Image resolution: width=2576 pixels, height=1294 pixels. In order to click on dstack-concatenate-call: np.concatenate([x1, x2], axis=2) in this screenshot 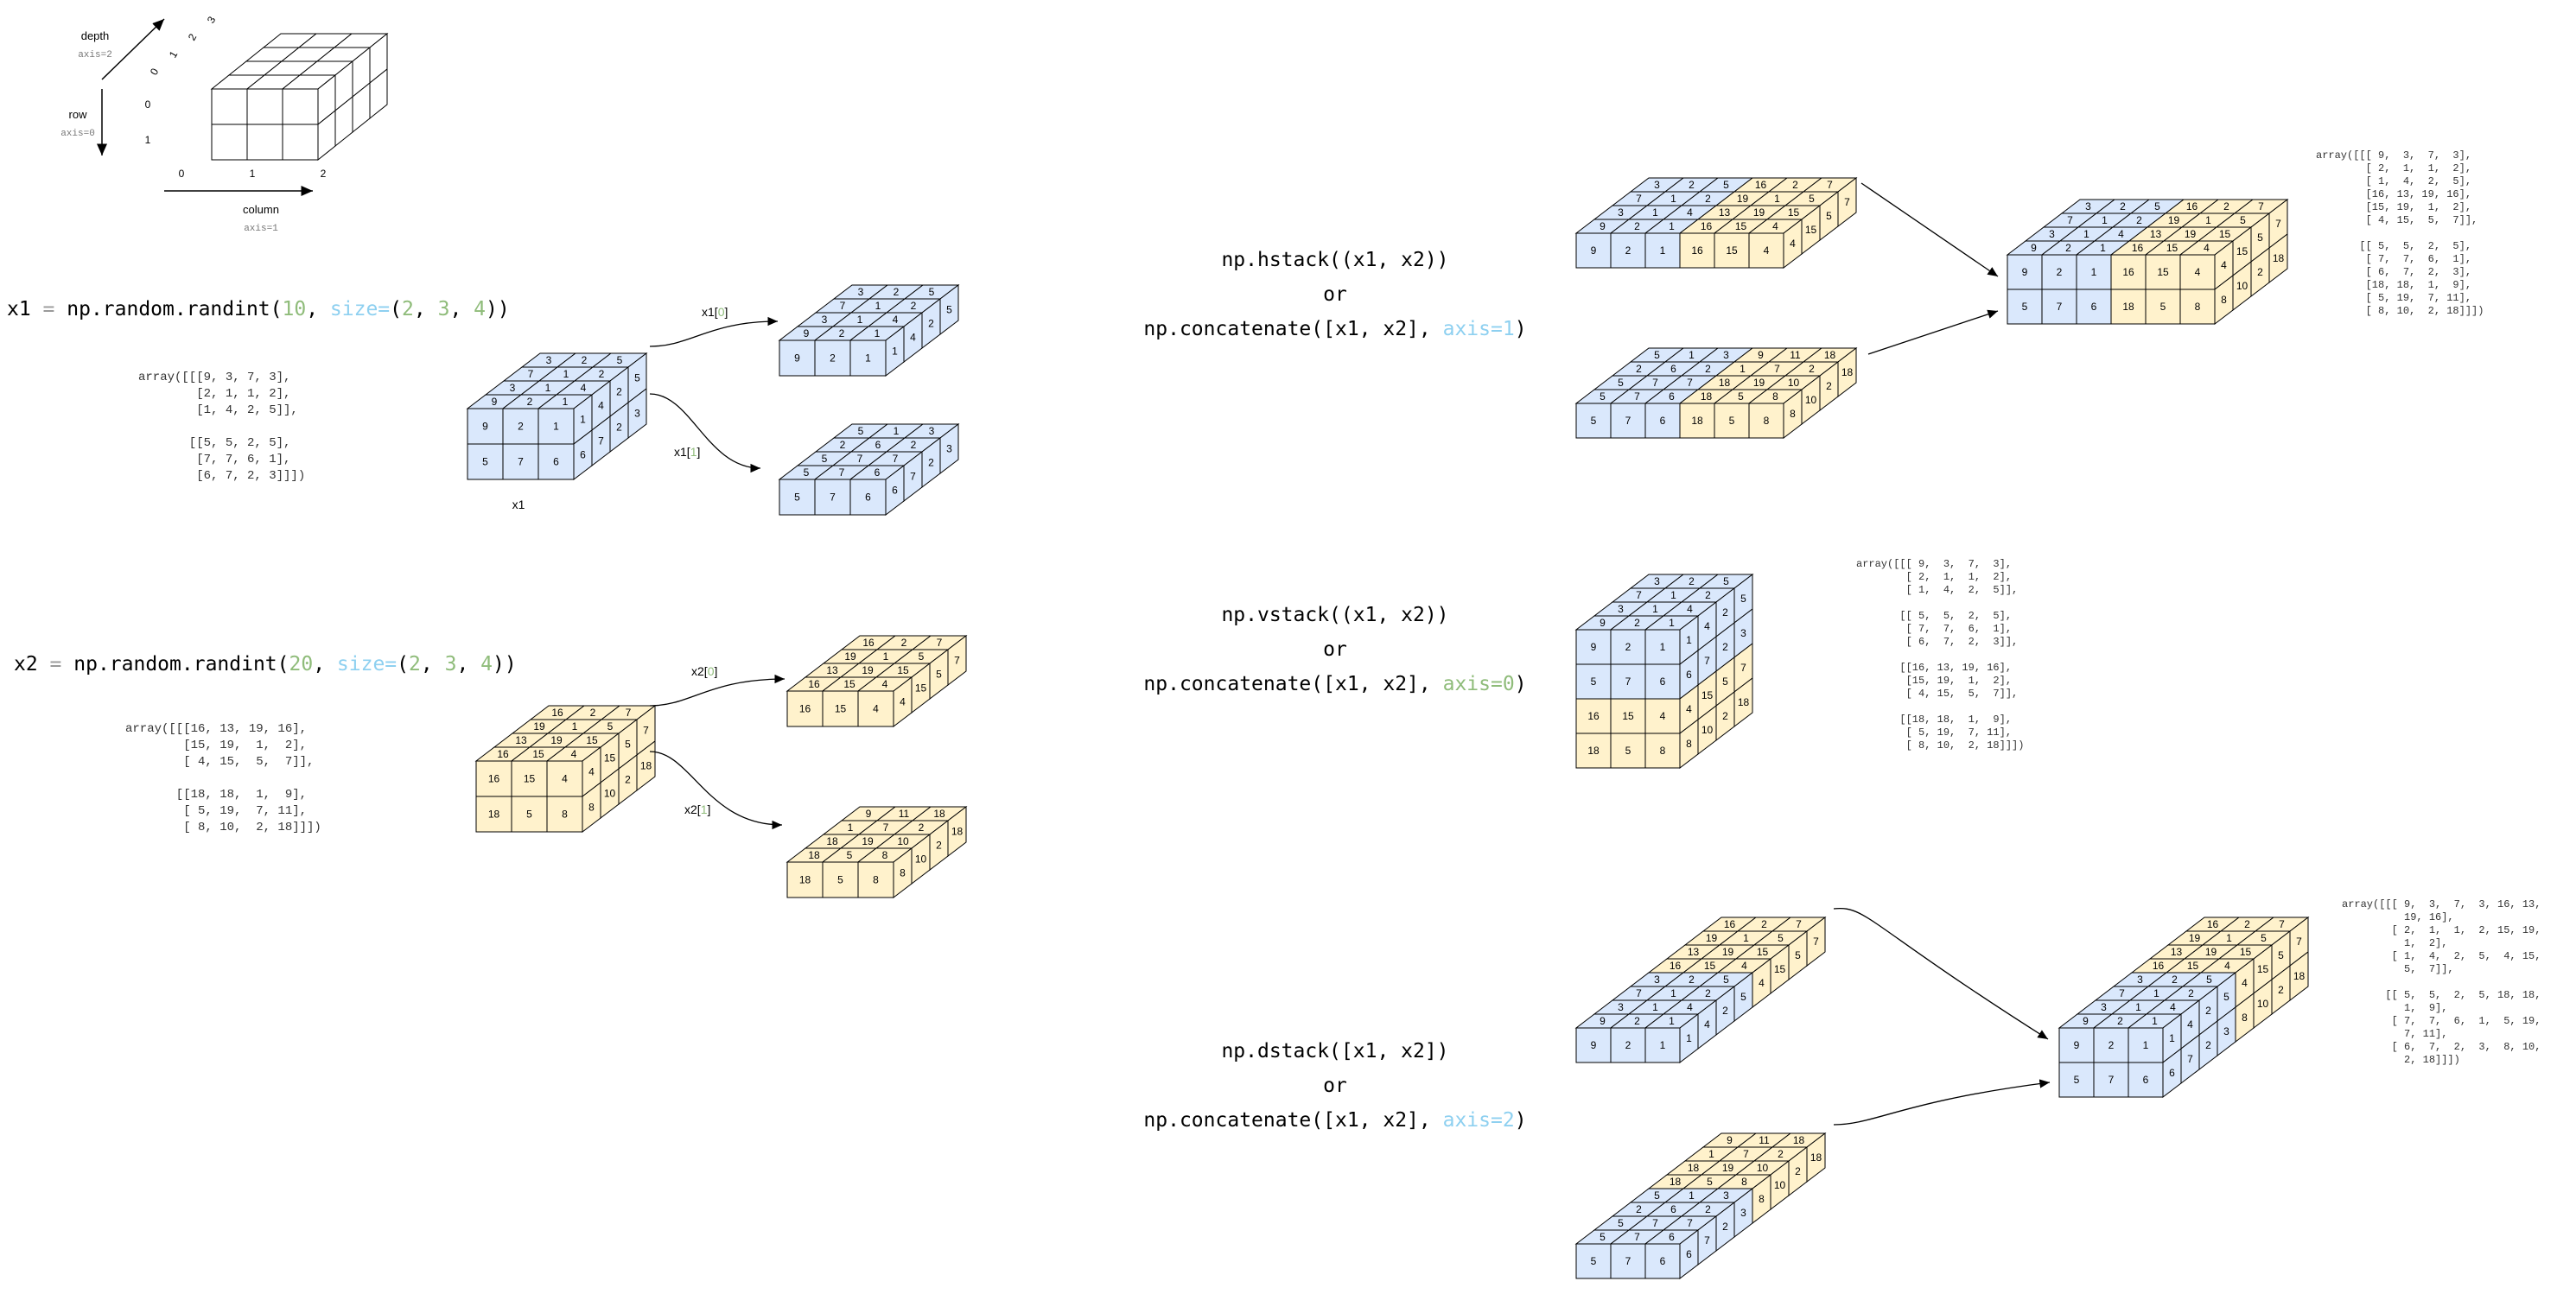, I will do `click(1334, 1120)`.